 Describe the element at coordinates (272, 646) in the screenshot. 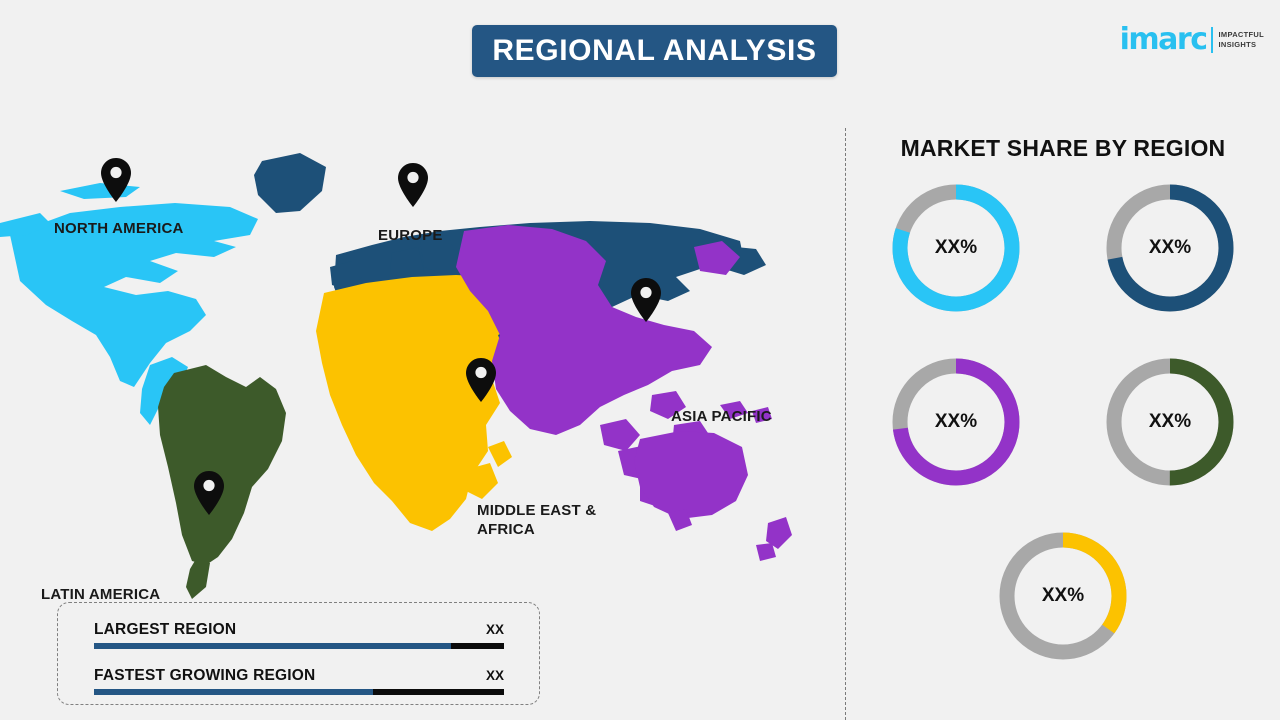

I see `legend-progress-fill-largest-region` at that location.